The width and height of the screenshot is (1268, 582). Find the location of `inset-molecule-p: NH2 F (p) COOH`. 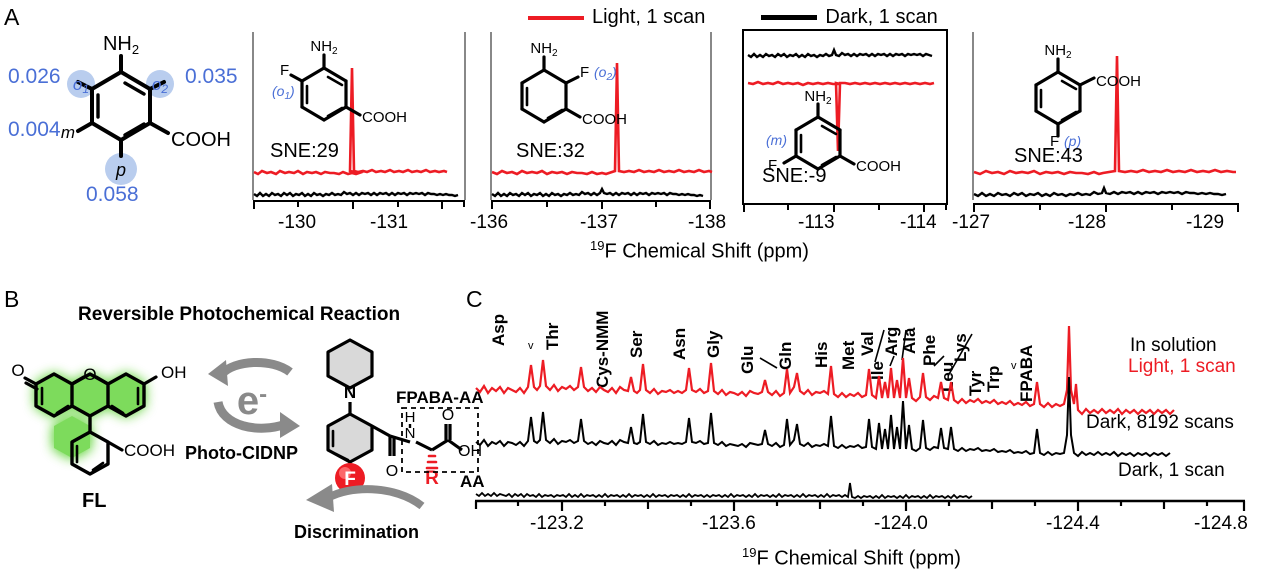

inset-molecule-p: NH2 F (p) COOH is located at coordinates (1086, 95).